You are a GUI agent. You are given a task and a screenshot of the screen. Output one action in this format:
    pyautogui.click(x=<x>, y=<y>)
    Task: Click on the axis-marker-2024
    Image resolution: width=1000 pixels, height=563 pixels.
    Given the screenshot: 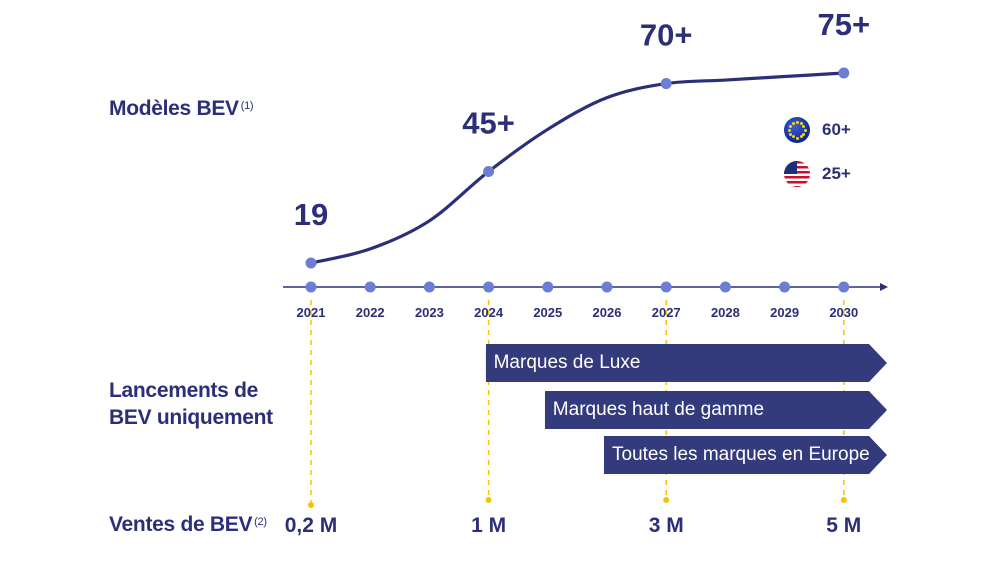 What is the action you would take?
    pyautogui.click(x=489, y=287)
    